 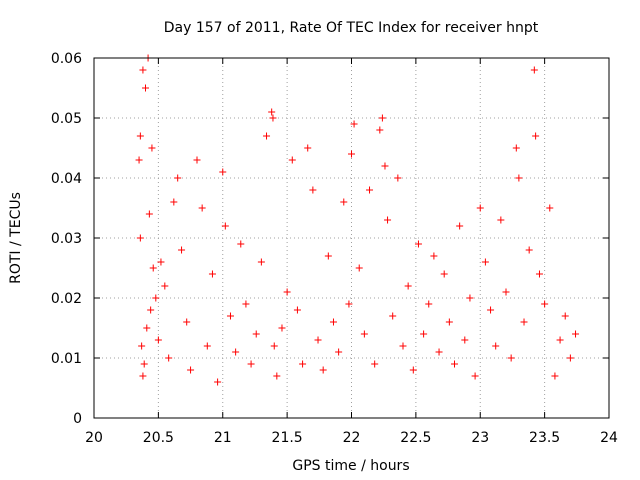 What do you see at coordinates (66, 59) in the screenshot?
I see `y-tick-label: 0.06` at bounding box center [66, 59].